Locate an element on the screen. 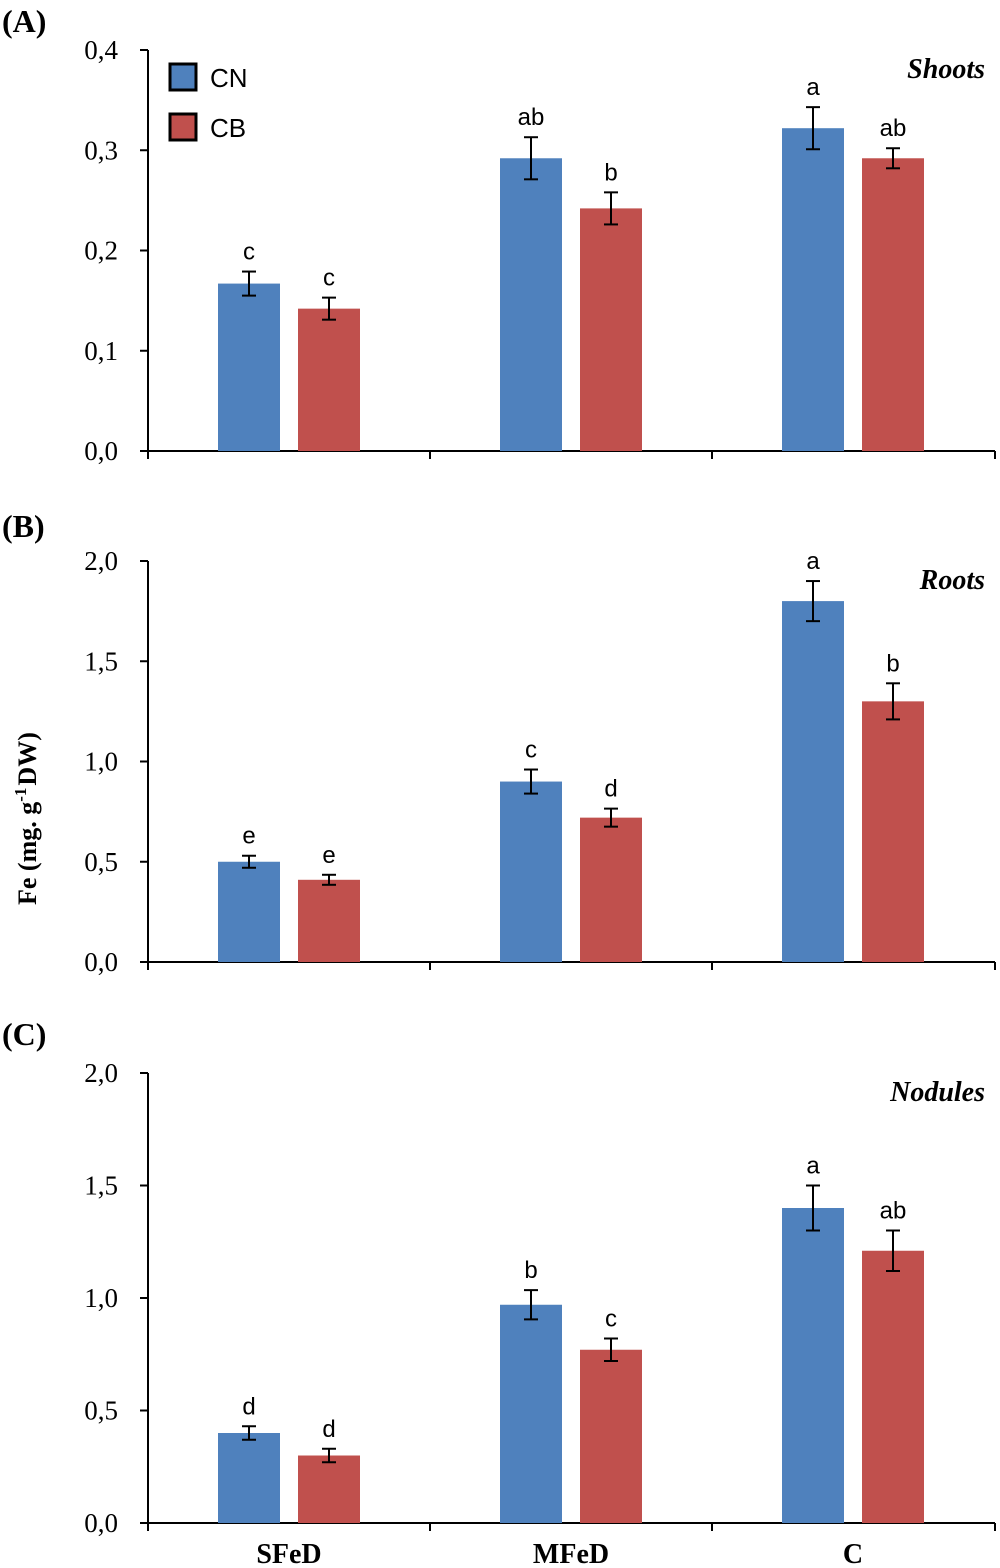 The image size is (1000, 1568). y-tick-label: 0,1 is located at coordinates (101, 351).